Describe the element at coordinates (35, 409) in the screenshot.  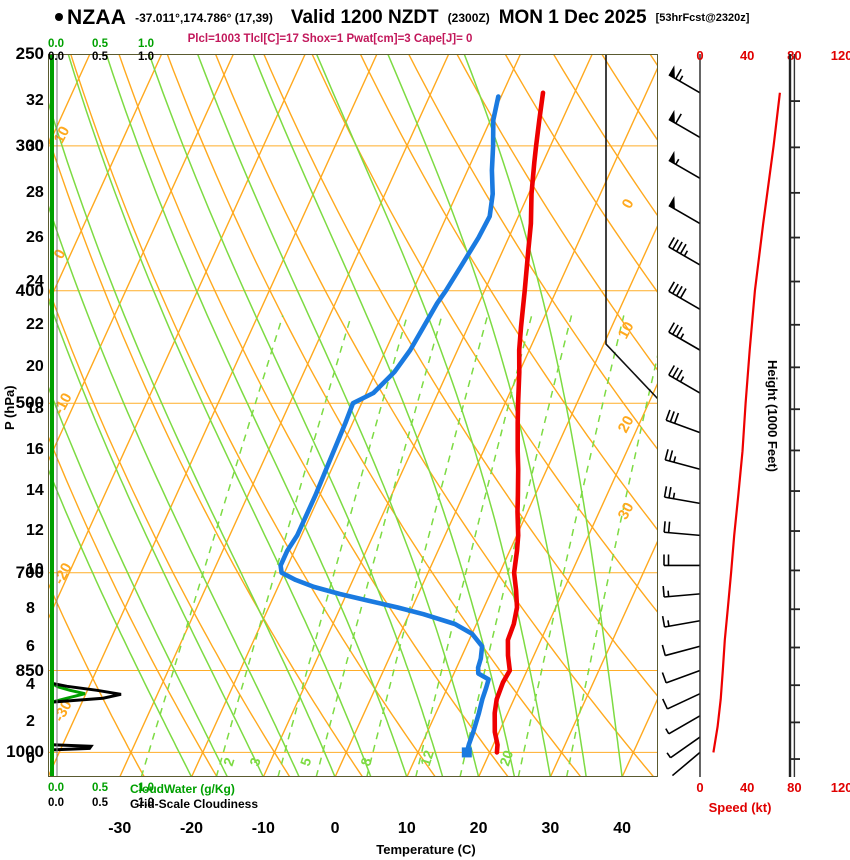
I see `height-tick-label: 18` at that location.